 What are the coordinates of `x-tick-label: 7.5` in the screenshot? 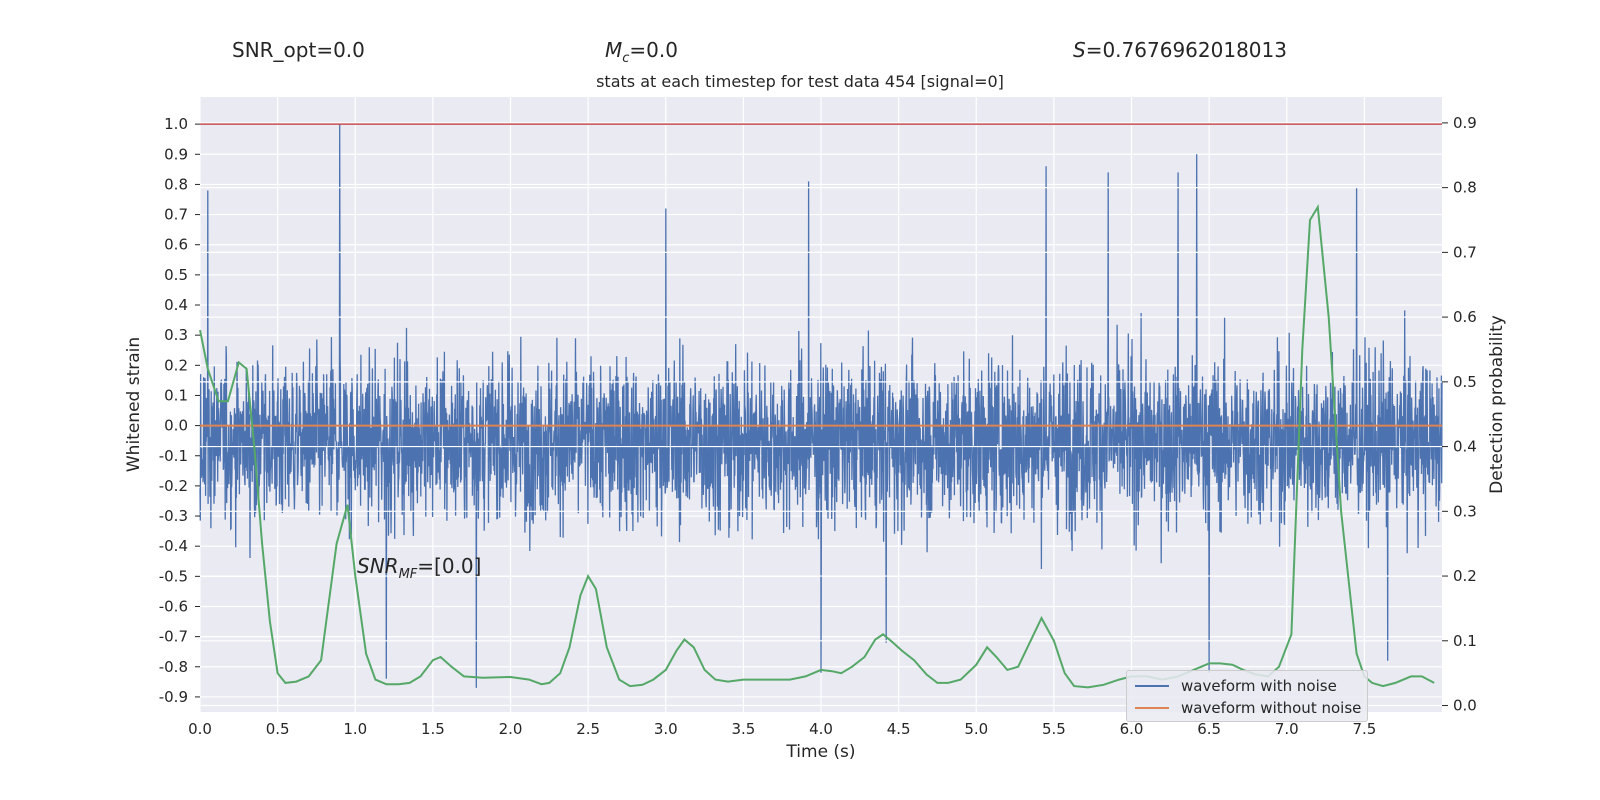 It's located at (1364, 729).